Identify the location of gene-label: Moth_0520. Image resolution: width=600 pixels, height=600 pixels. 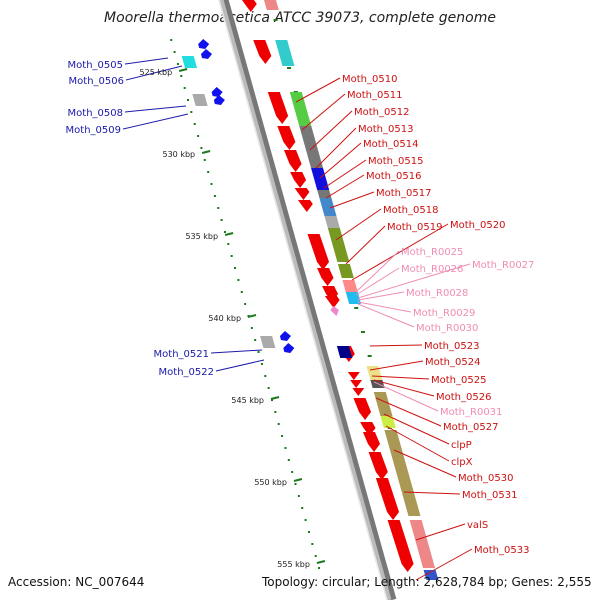
(477, 225).